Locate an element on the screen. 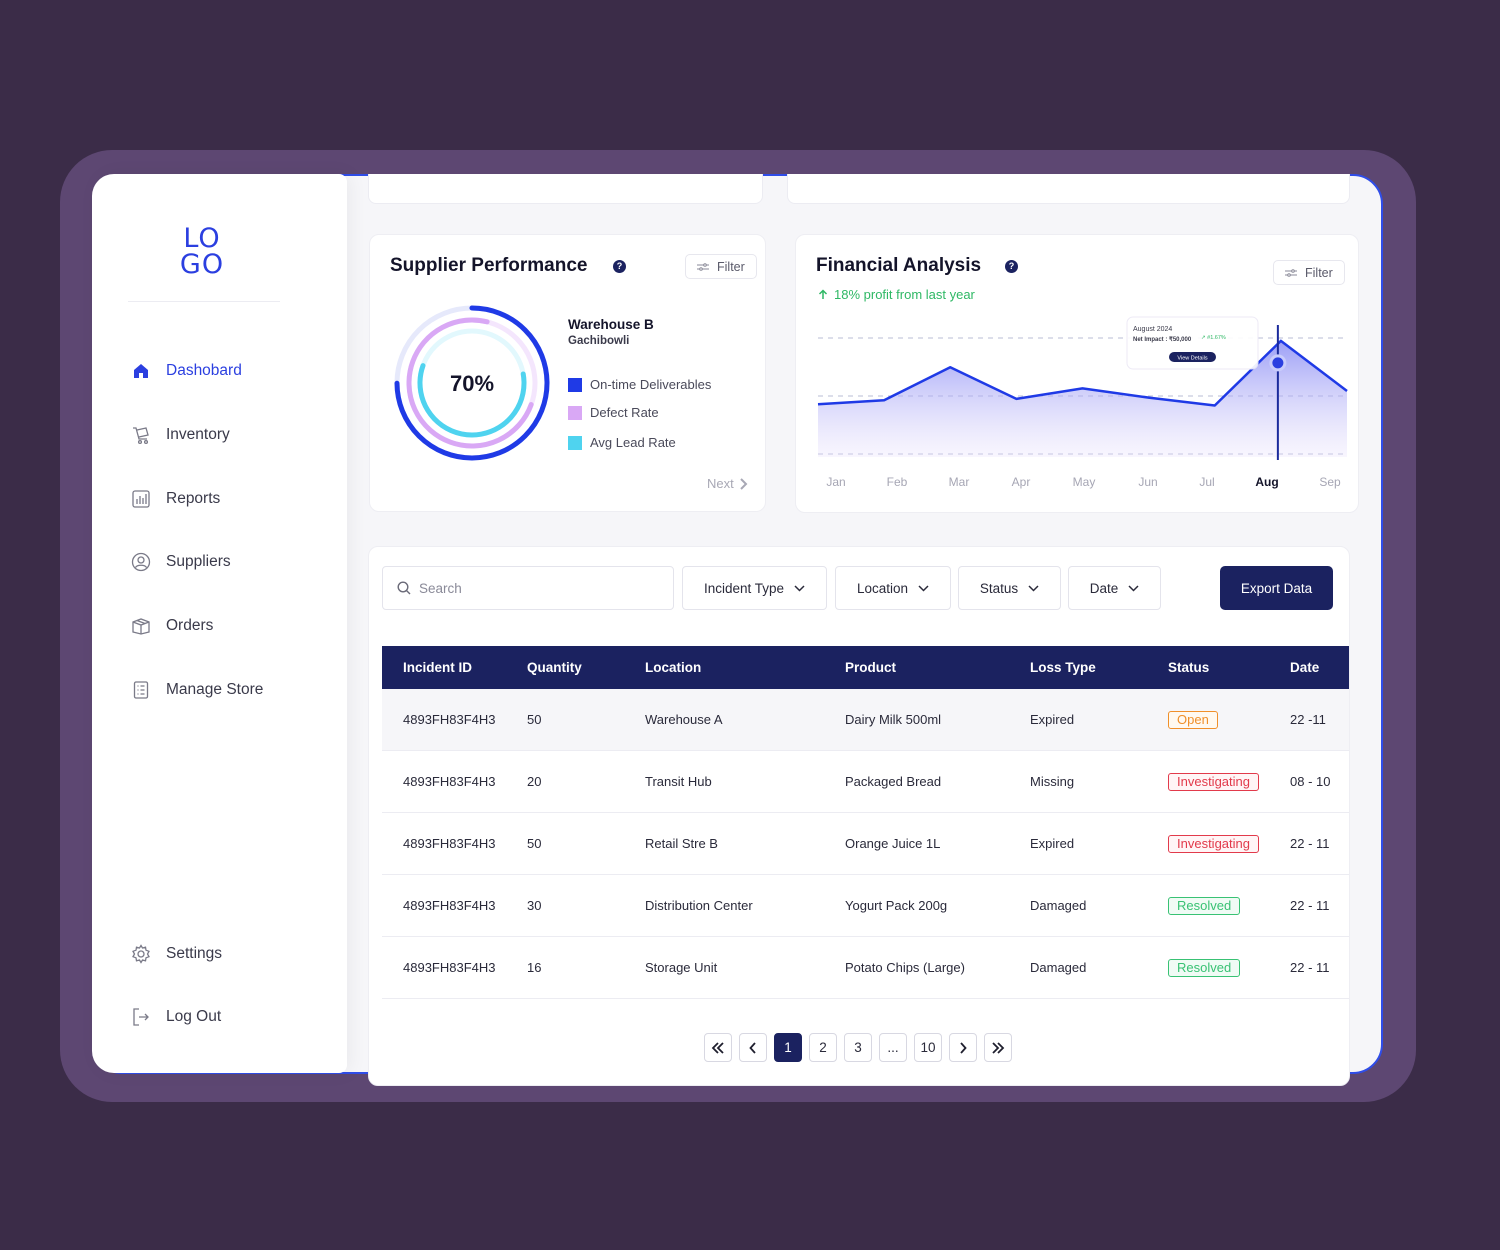 The image size is (1500, 1250). on-time-arc is located at coordinates (472, 383).